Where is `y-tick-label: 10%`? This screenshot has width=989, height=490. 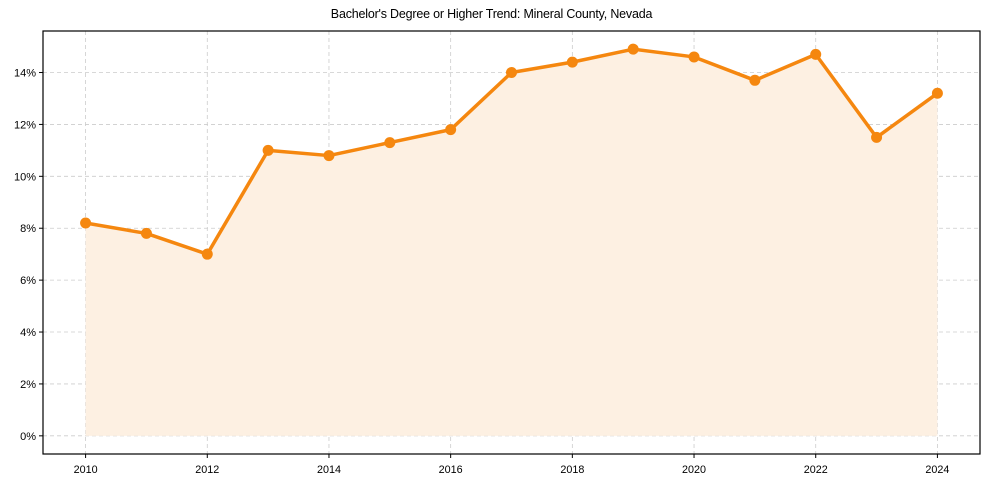
y-tick-label: 10% is located at coordinates (25, 177).